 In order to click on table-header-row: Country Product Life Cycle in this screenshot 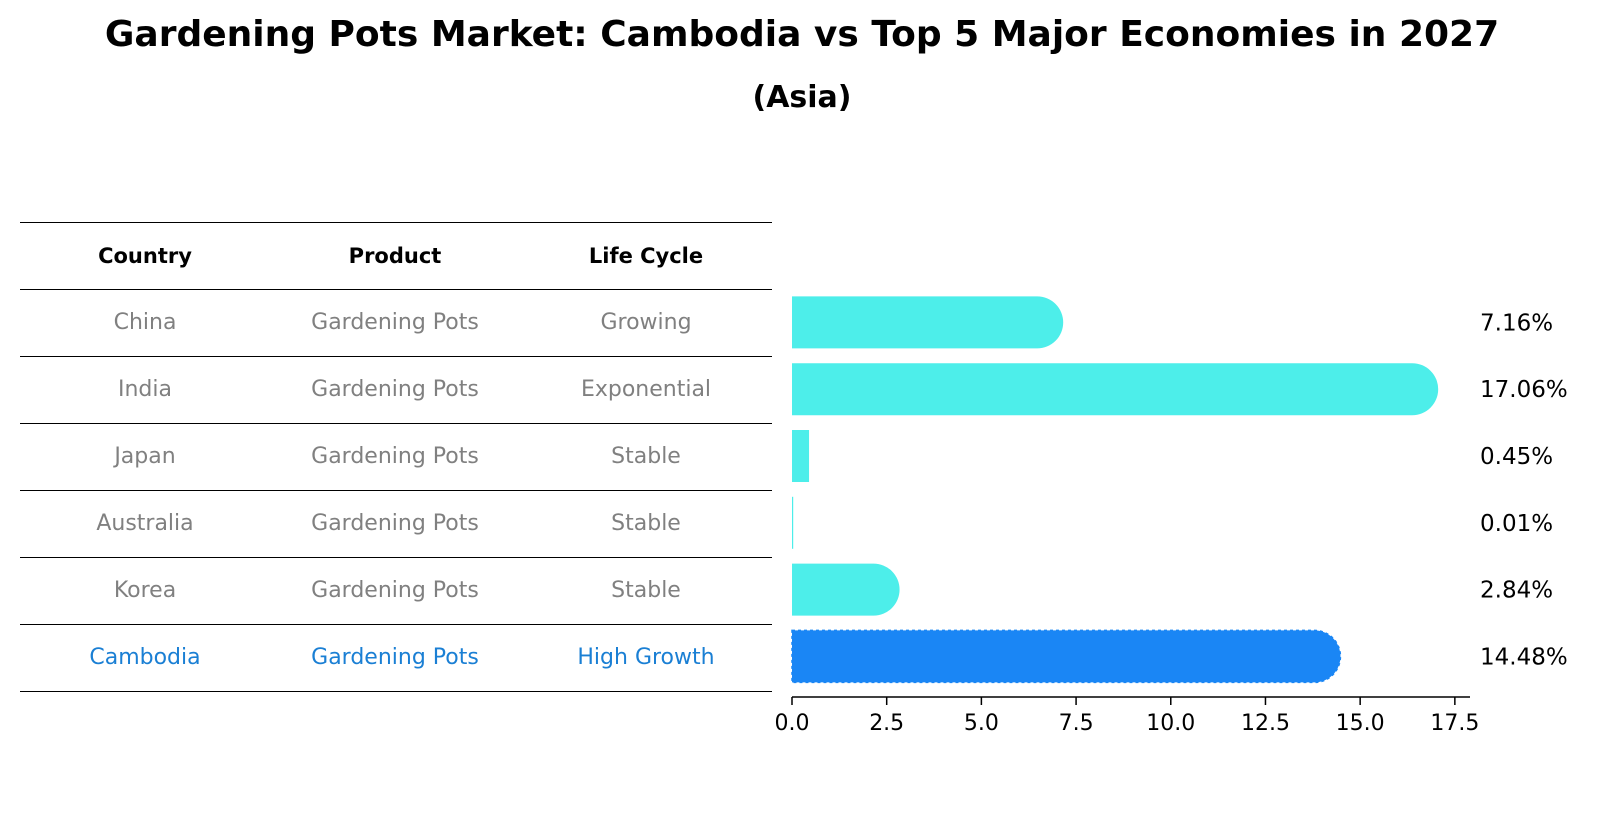, I will do `click(396, 256)`.